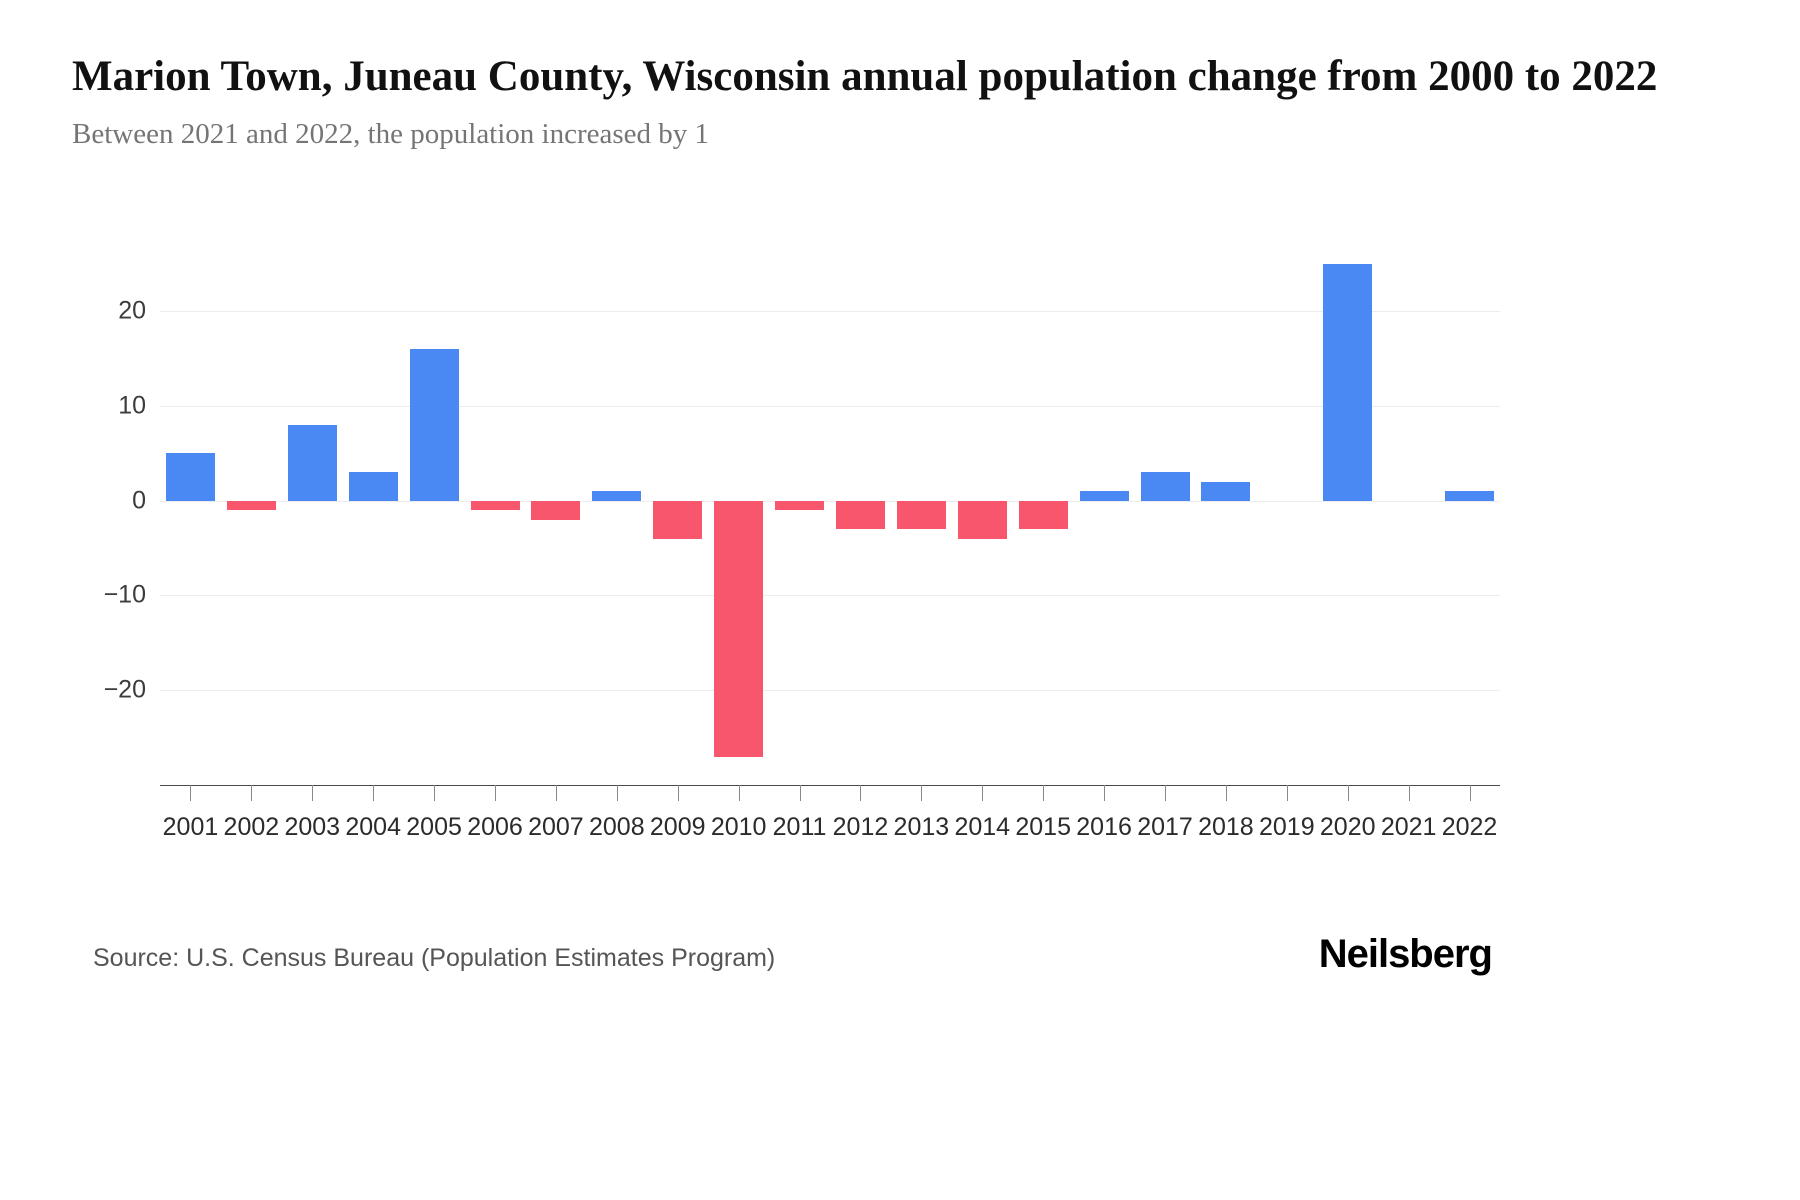  I want to click on x-axis-label-2003: 2003, so click(312, 827).